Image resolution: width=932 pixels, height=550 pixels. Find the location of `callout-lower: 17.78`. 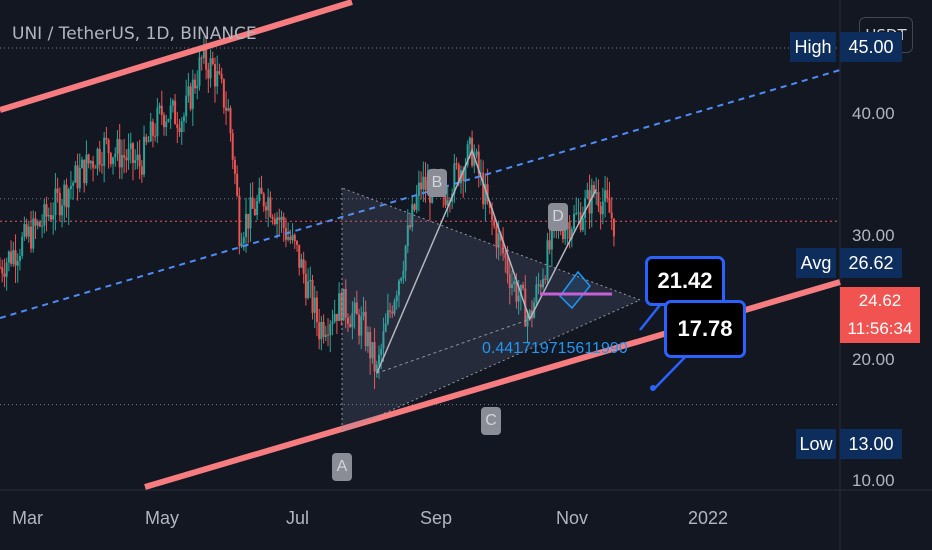

callout-lower: 17.78 is located at coordinates (705, 329).